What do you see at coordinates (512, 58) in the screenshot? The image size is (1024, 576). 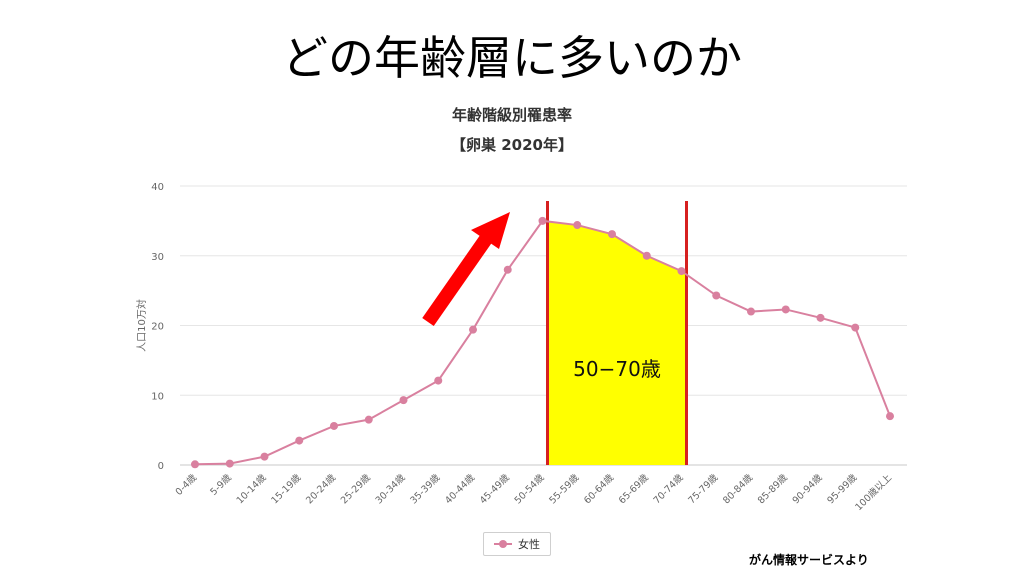 I see `slide-title: どの年齢層に多いのか` at bounding box center [512, 58].